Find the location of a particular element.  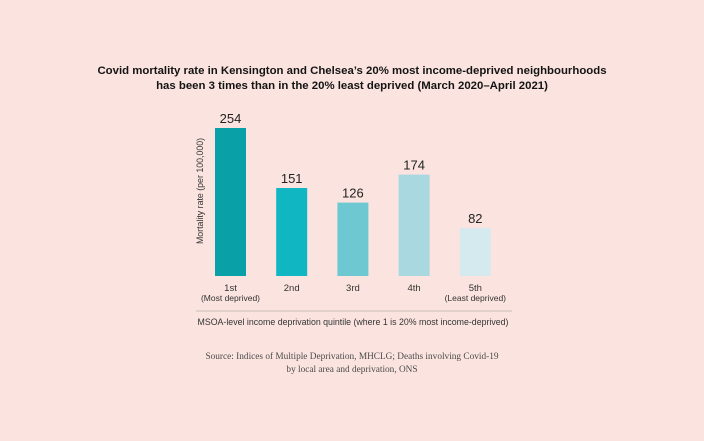

x-tick-label: 5th is located at coordinates (475, 288).